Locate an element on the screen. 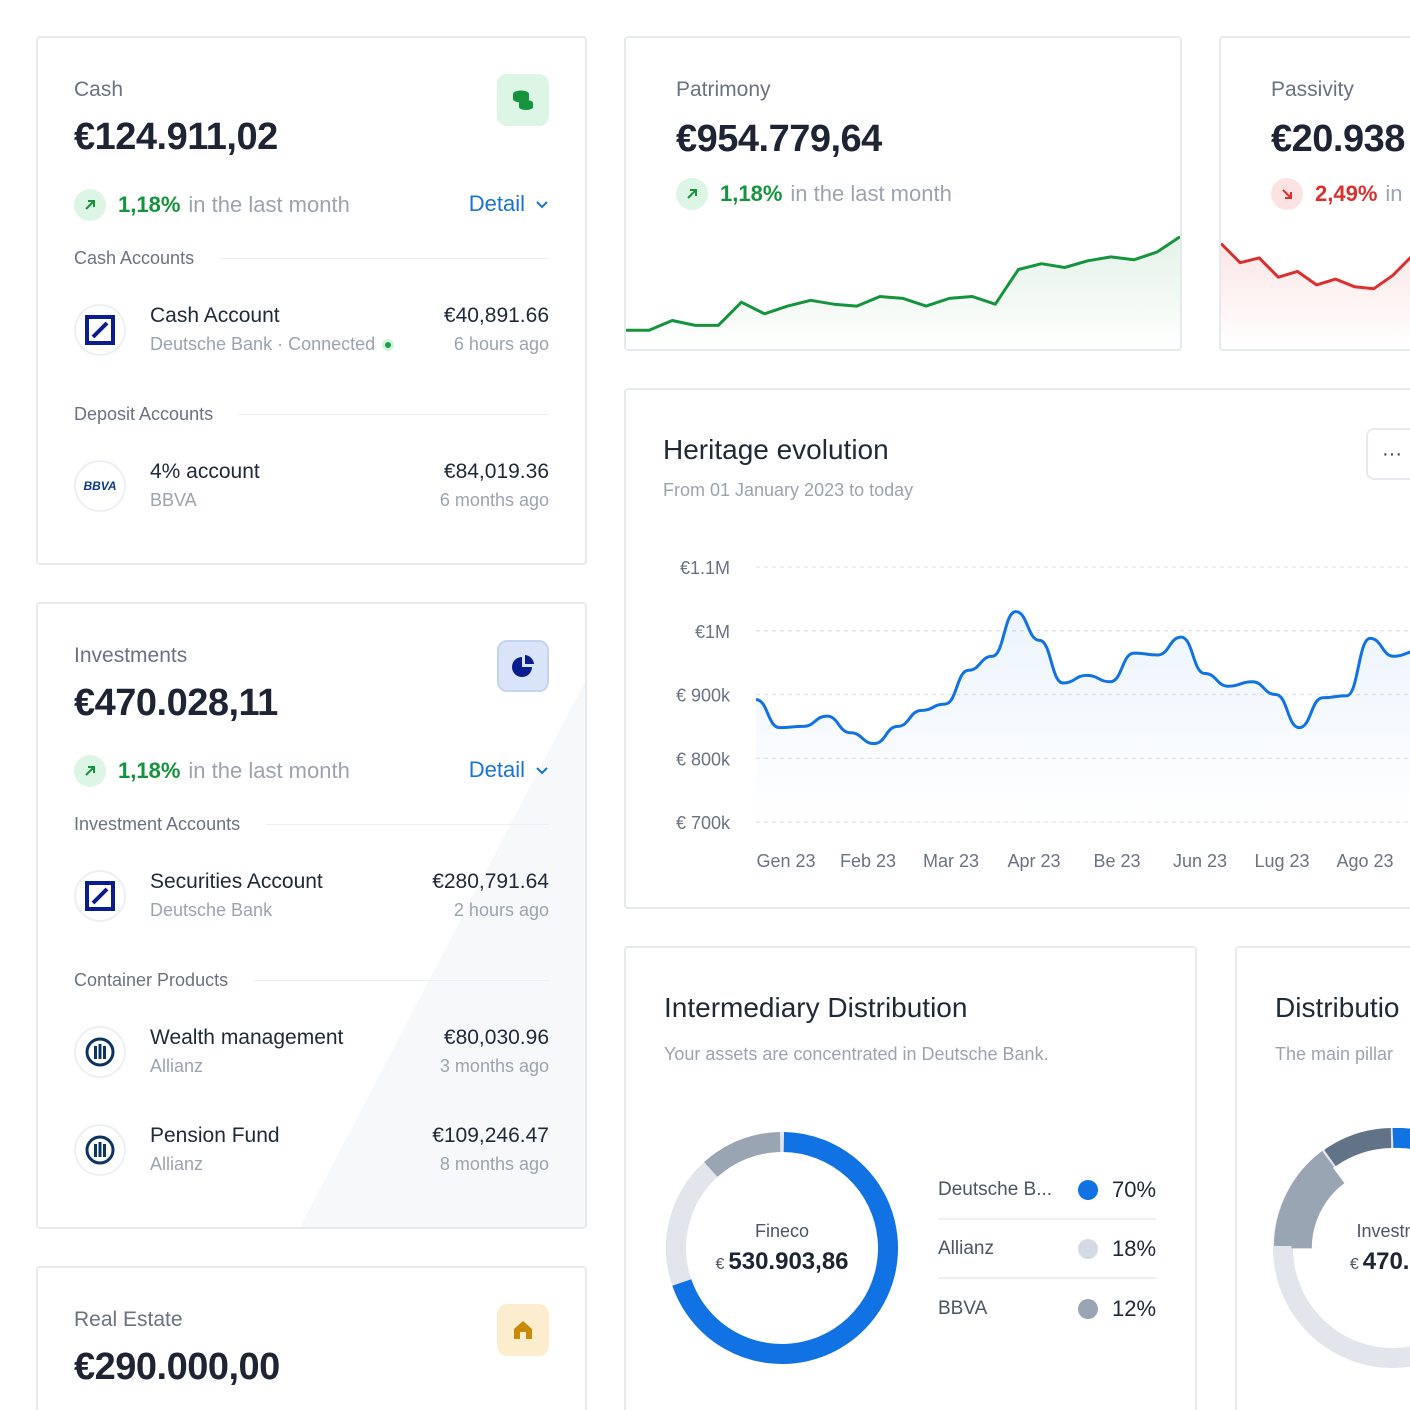  distribution2-title: Distributio is located at coordinates (1337, 1007).